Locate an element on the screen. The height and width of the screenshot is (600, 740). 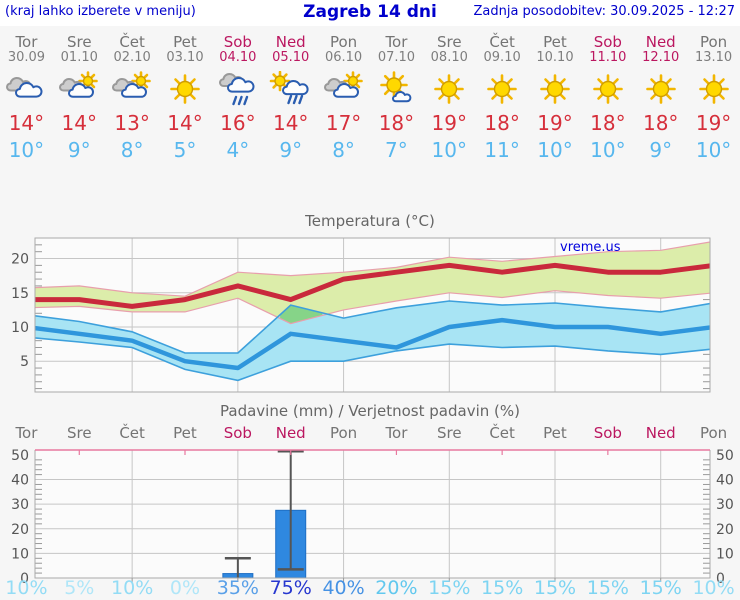
day-column: Pon 13.10 19° 10° is located at coordinates (713, 95).